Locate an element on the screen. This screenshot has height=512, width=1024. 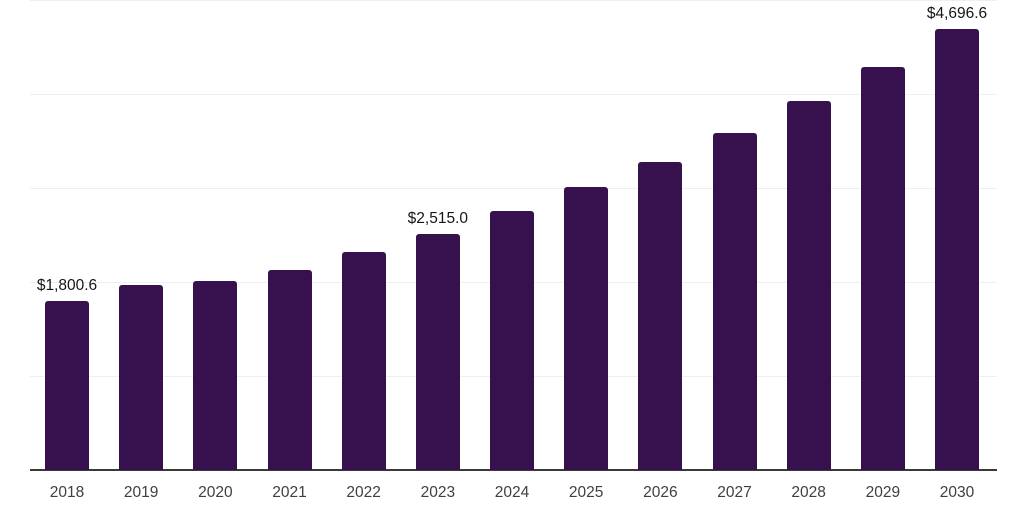
bar-2019 is located at coordinates (141, 377).